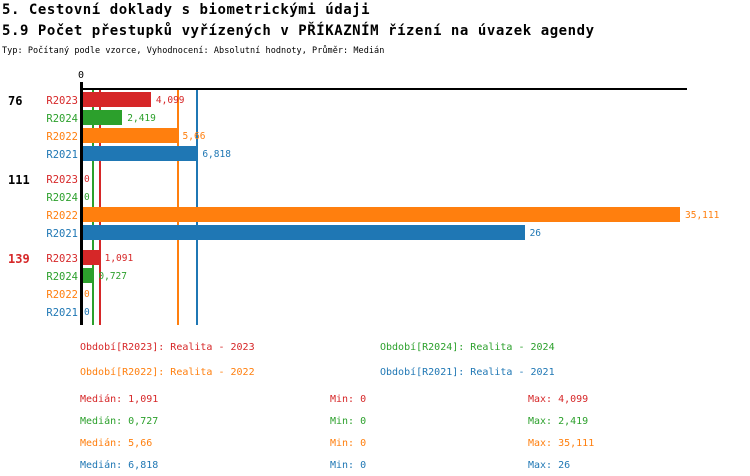  I want to click on stat-min-R2023: Min: 0, so click(348, 399).